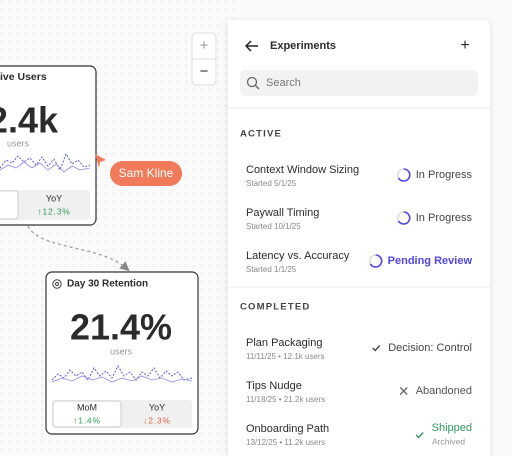 The image size is (512, 456). Describe the element at coordinates (303, 46) in the screenshot. I see `panel-title: Experiments` at that location.